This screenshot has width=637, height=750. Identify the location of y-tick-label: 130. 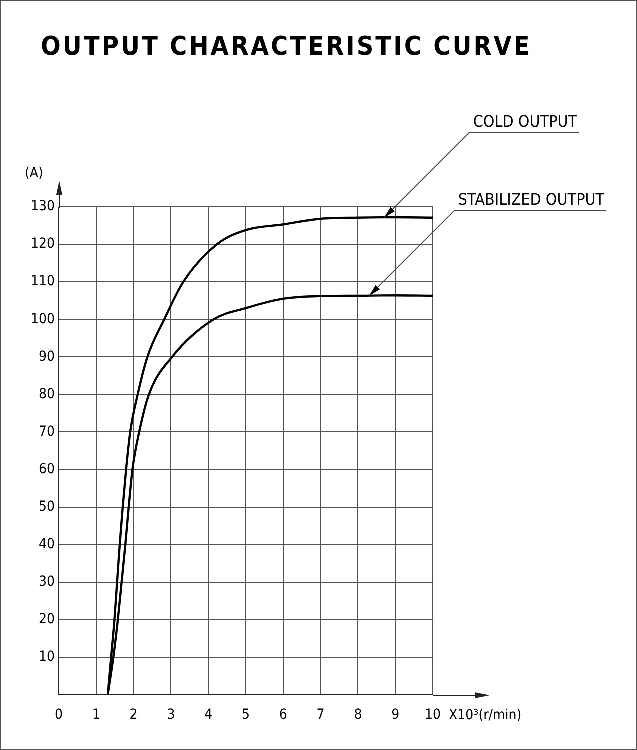
(42, 206).